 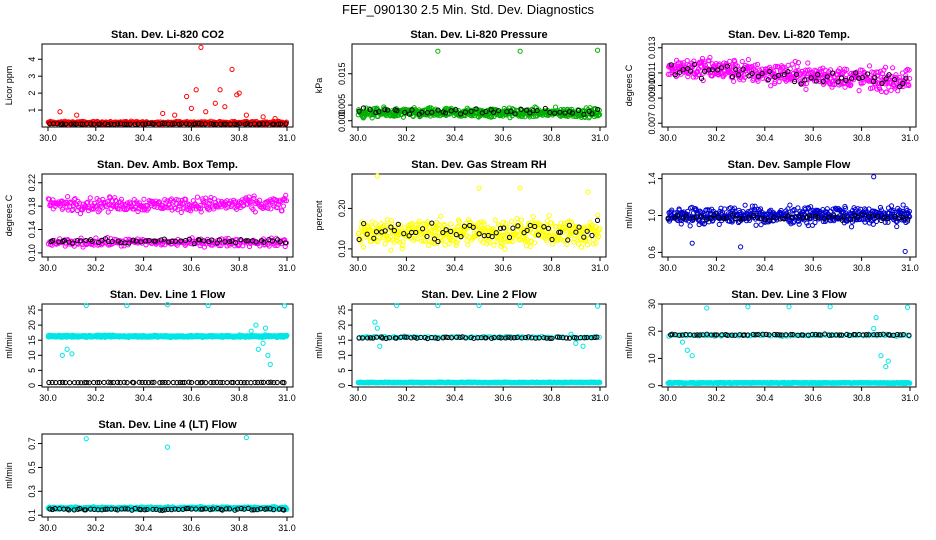 I want to click on x-tick-label: 30.8, so click(x=239, y=138).